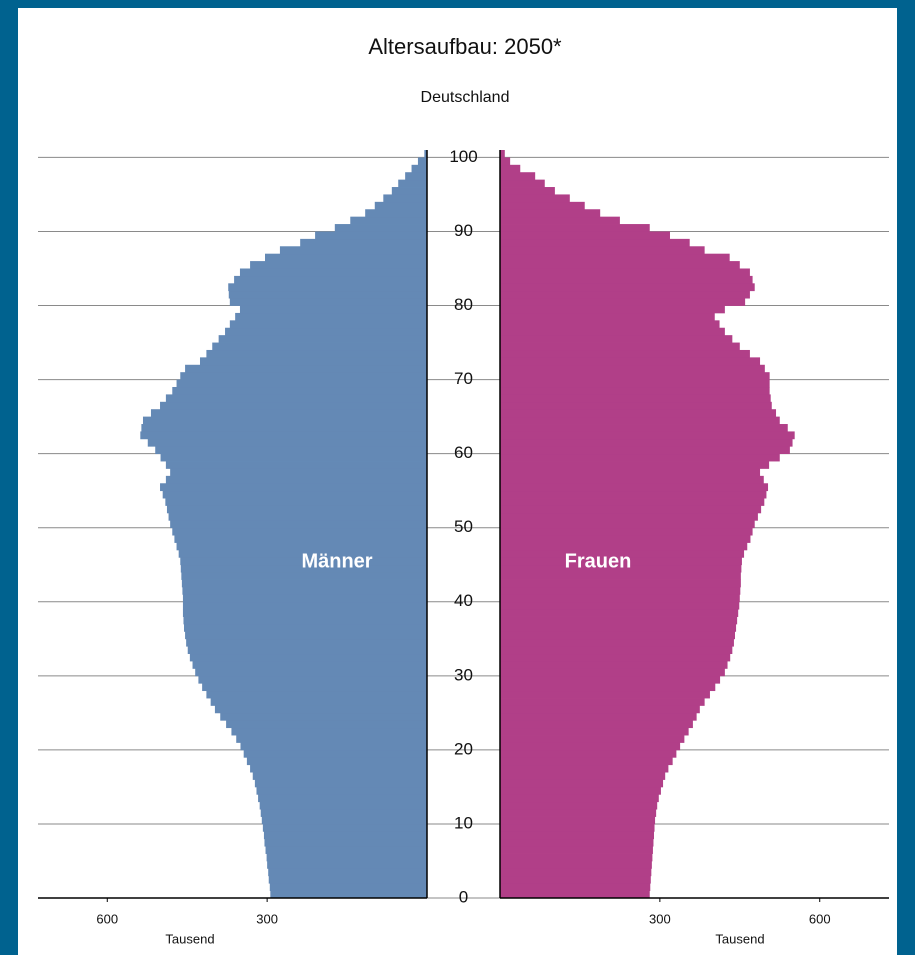  Describe the element at coordinates (463, 822) in the screenshot. I see `y-tick-label: 10` at that location.